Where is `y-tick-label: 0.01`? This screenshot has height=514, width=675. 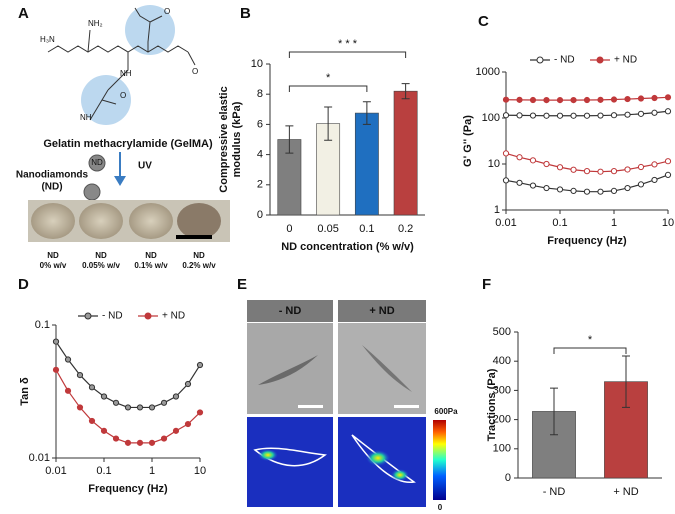
y-tick-label: 0.01 is located at coordinates (39, 458).